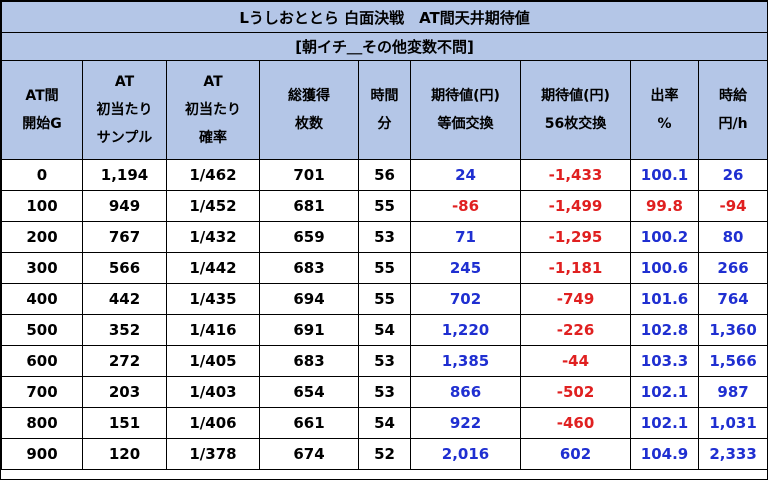  I want to click on table-cell: 1,031, so click(732, 423).